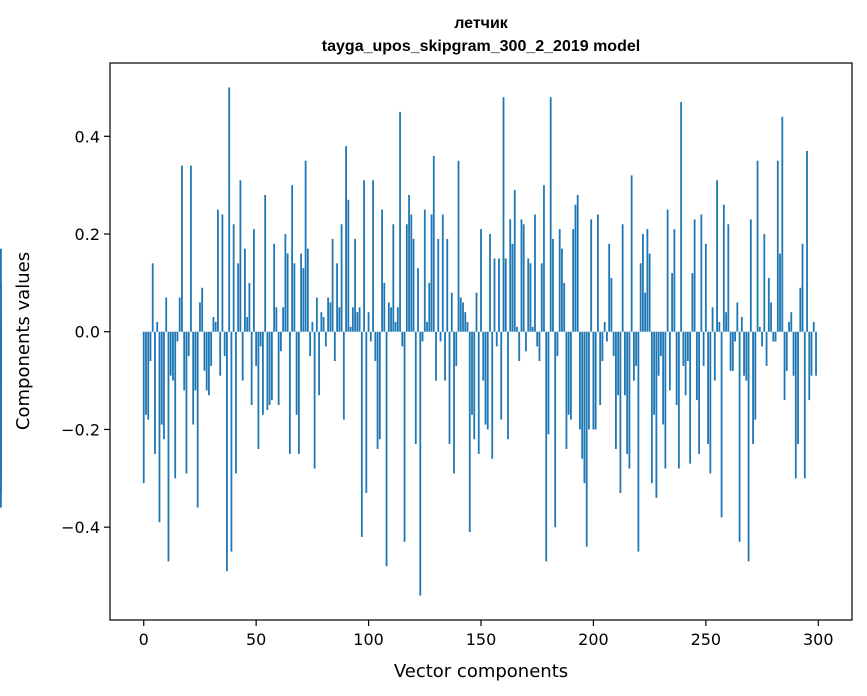 The height and width of the screenshot is (696, 867). I want to click on y-tick-label: −0.4, so click(80, 527).